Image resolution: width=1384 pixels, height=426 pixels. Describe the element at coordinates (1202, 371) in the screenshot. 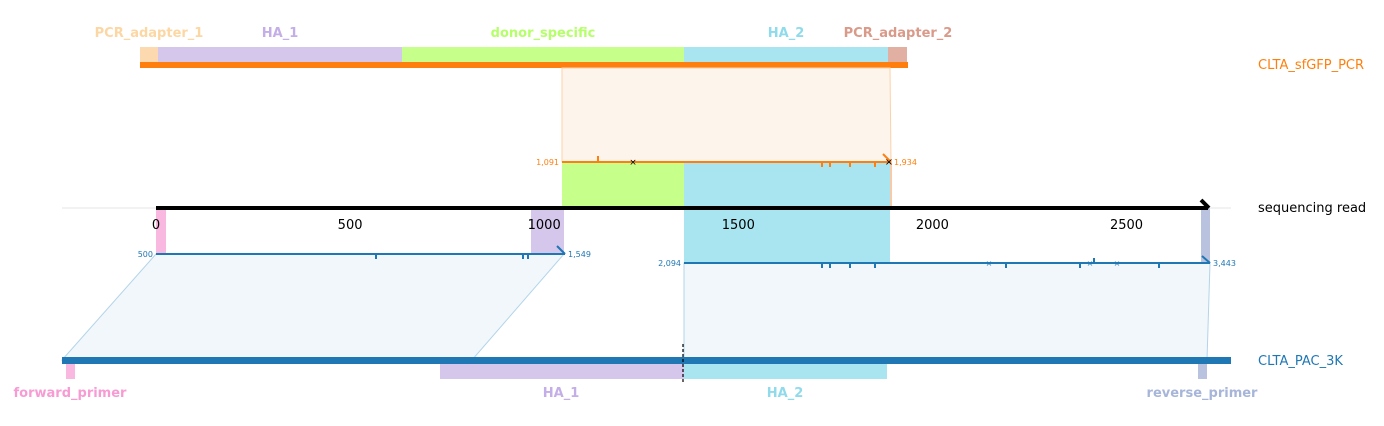

I see `reverse-primer-feature` at that location.